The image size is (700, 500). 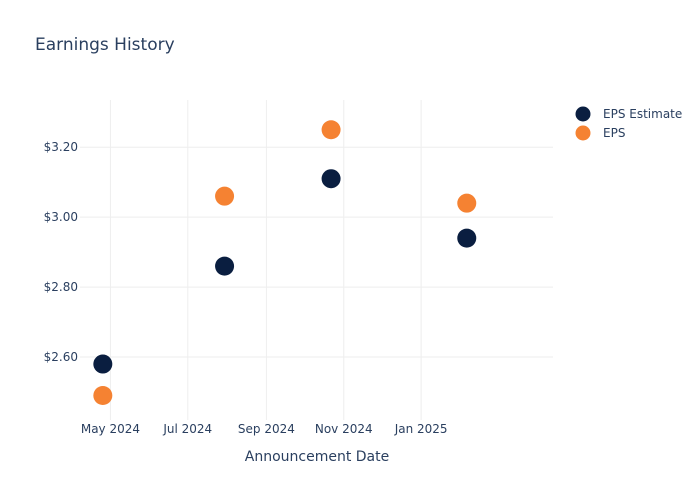 What do you see at coordinates (629, 123) in the screenshot?
I see `legend: EPS Estimate EPS` at bounding box center [629, 123].